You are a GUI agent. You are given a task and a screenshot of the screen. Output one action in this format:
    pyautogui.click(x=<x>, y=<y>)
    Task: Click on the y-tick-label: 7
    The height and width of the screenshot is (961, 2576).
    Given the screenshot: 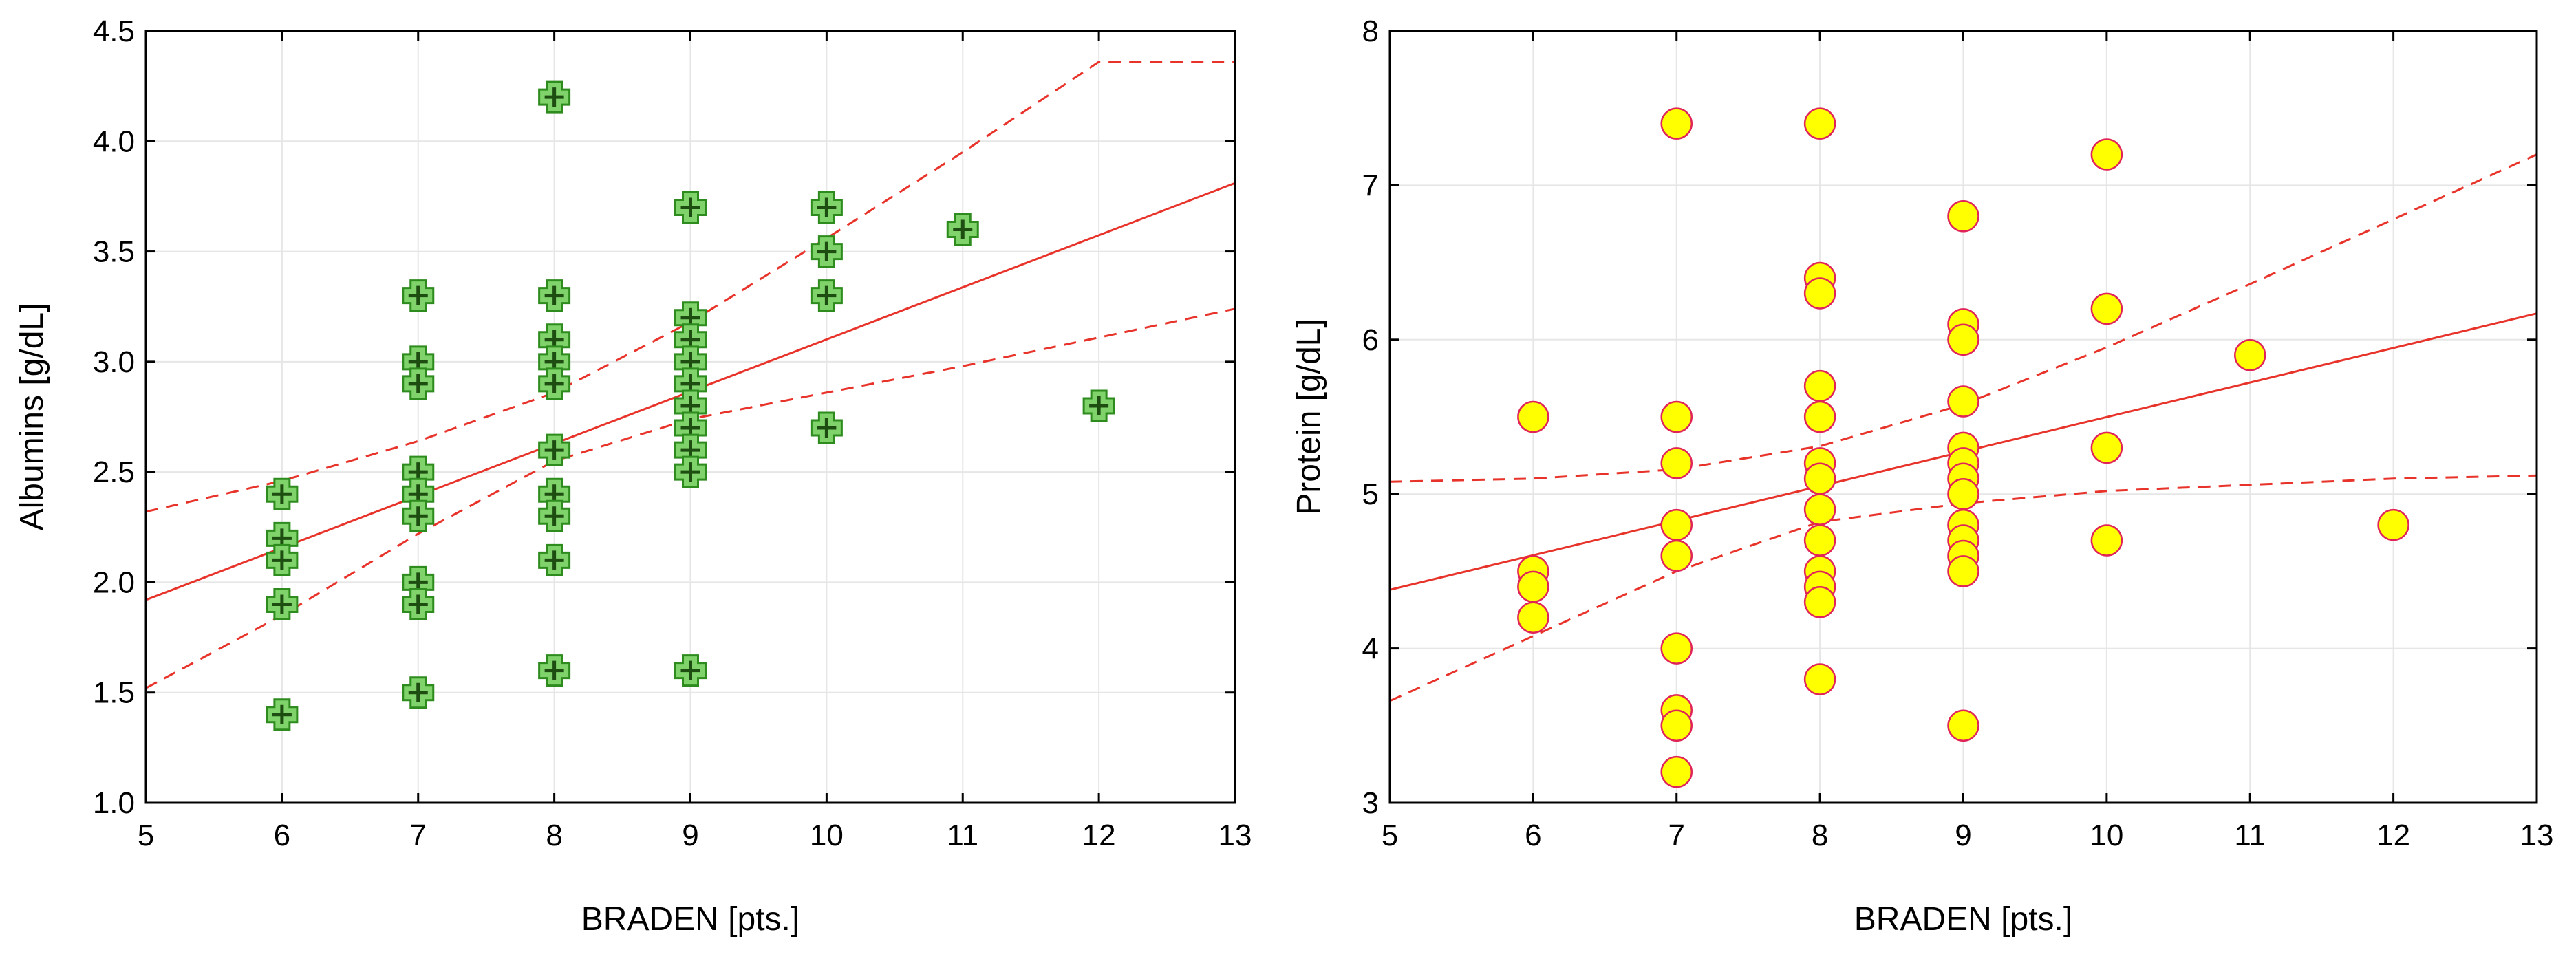 What is the action you would take?
    pyautogui.click(x=1370, y=185)
    